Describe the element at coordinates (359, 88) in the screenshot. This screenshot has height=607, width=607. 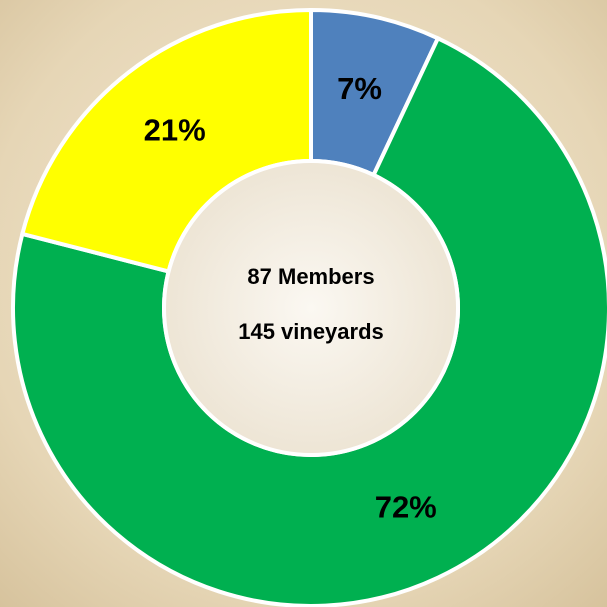
I see `data-label: 7%` at that location.